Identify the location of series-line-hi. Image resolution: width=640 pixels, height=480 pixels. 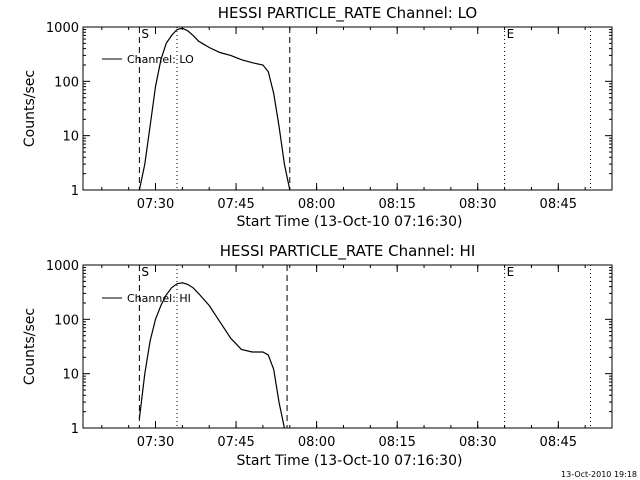
(211, 355).